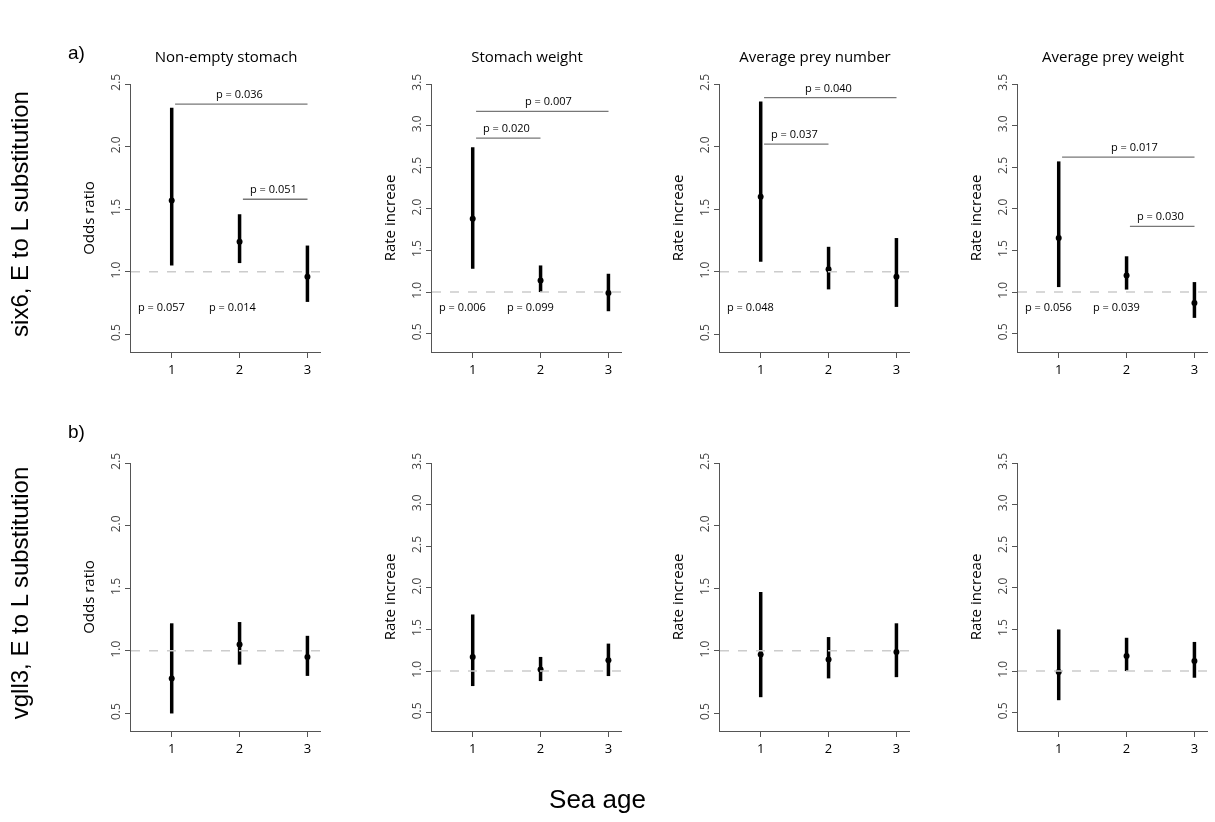  What do you see at coordinates (548, 100) in the screenshot?
I see `annotation: p = 0.007` at bounding box center [548, 100].